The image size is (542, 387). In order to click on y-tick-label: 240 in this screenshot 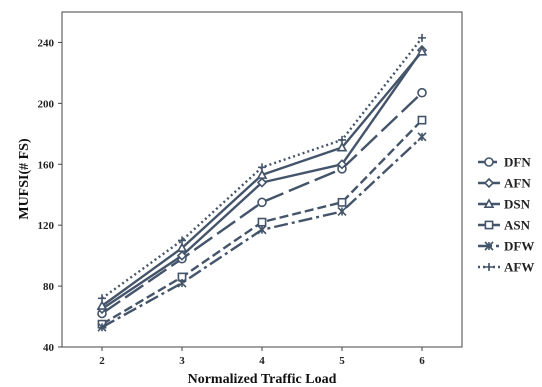, I will do `click(46, 43)`.